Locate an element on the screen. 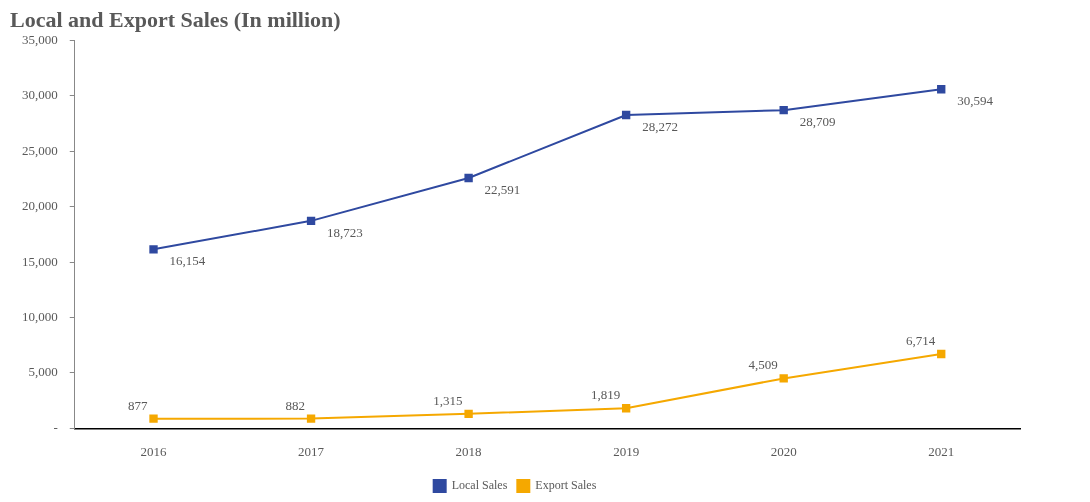 The image size is (1090, 502). chart-title: Local and Export Sales (In million) is located at coordinates (175, 19).